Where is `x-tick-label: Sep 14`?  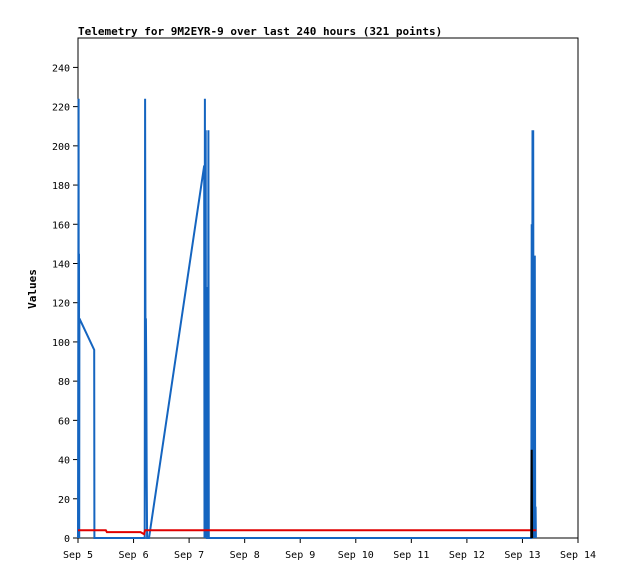 x-tick-label: Sep 14 is located at coordinates (578, 555).